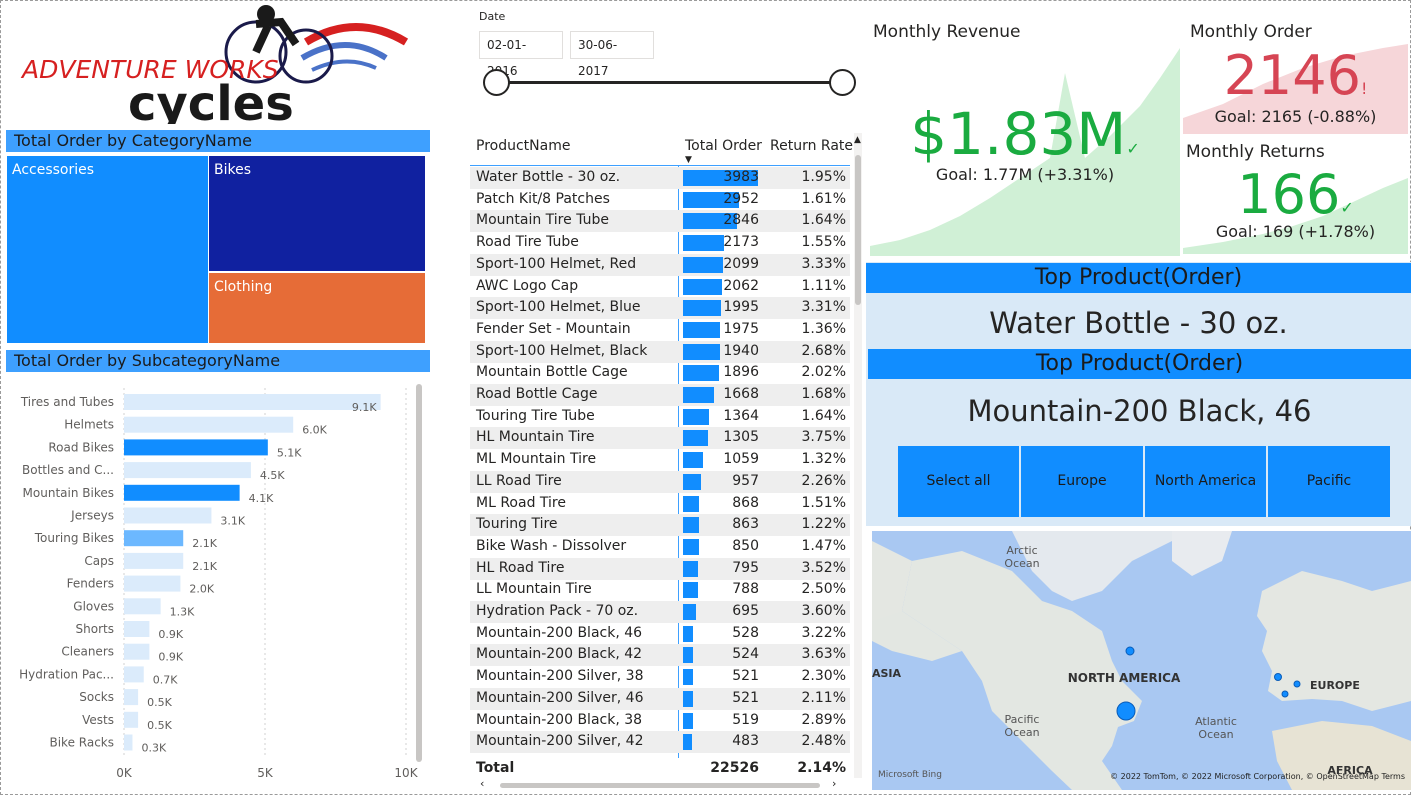 This screenshot has width=1411, height=795. What do you see at coordinates (612, 54) in the screenshot?
I see `end-date-input: 30-06-2017` at bounding box center [612, 54].